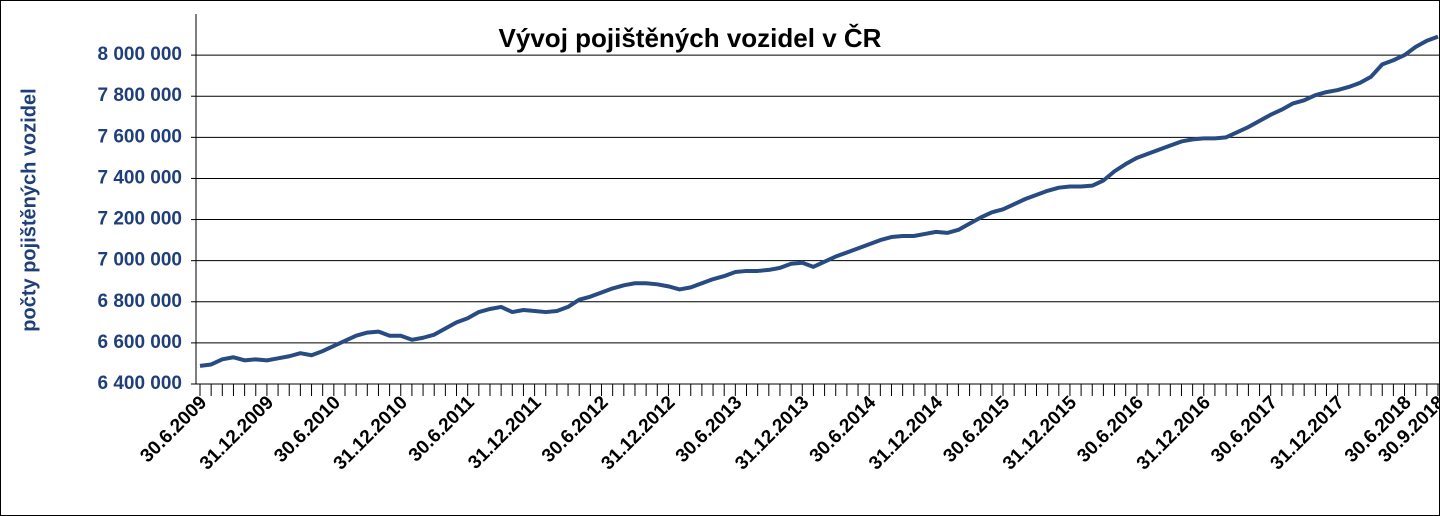 This screenshot has width=1440, height=516. I want to click on y-tick-label: 6 800 000, so click(139, 301).